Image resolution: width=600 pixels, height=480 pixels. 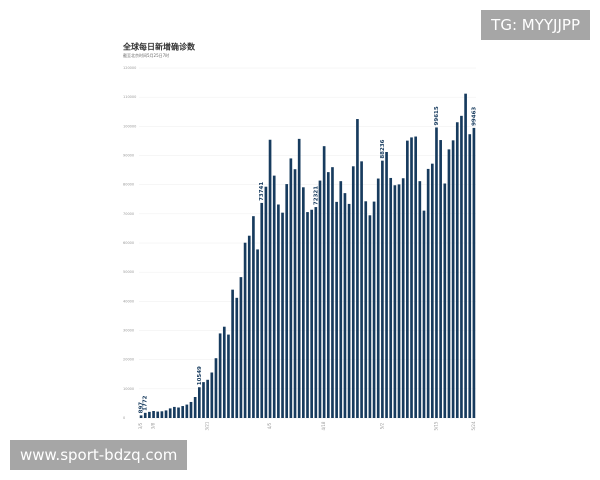 What do you see at coordinates (323, 425) in the screenshot?
I see `x-tick-label: 4/18` at bounding box center [323, 425].